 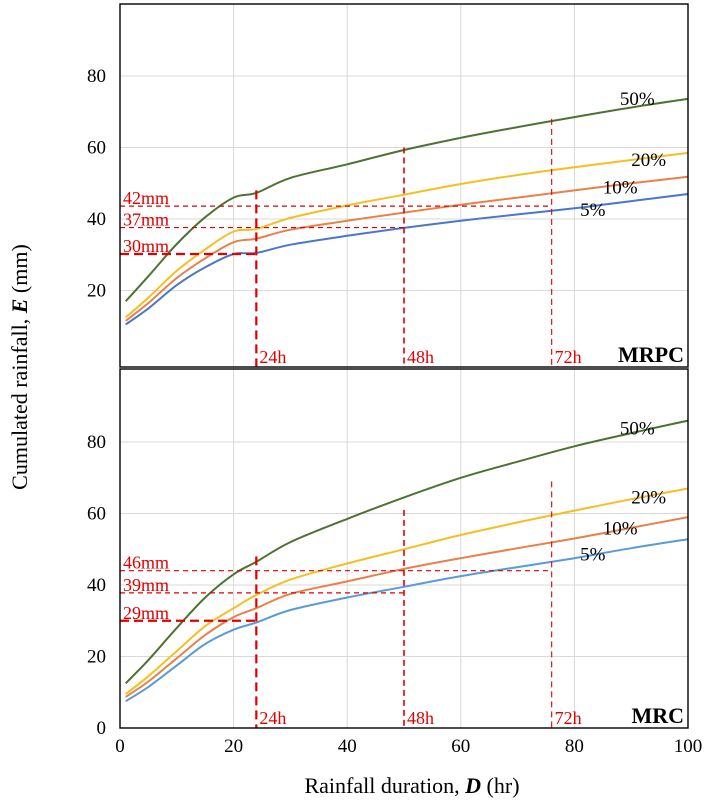 I want to click on x-axis-label-variable: D, so click(x=472, y=785).